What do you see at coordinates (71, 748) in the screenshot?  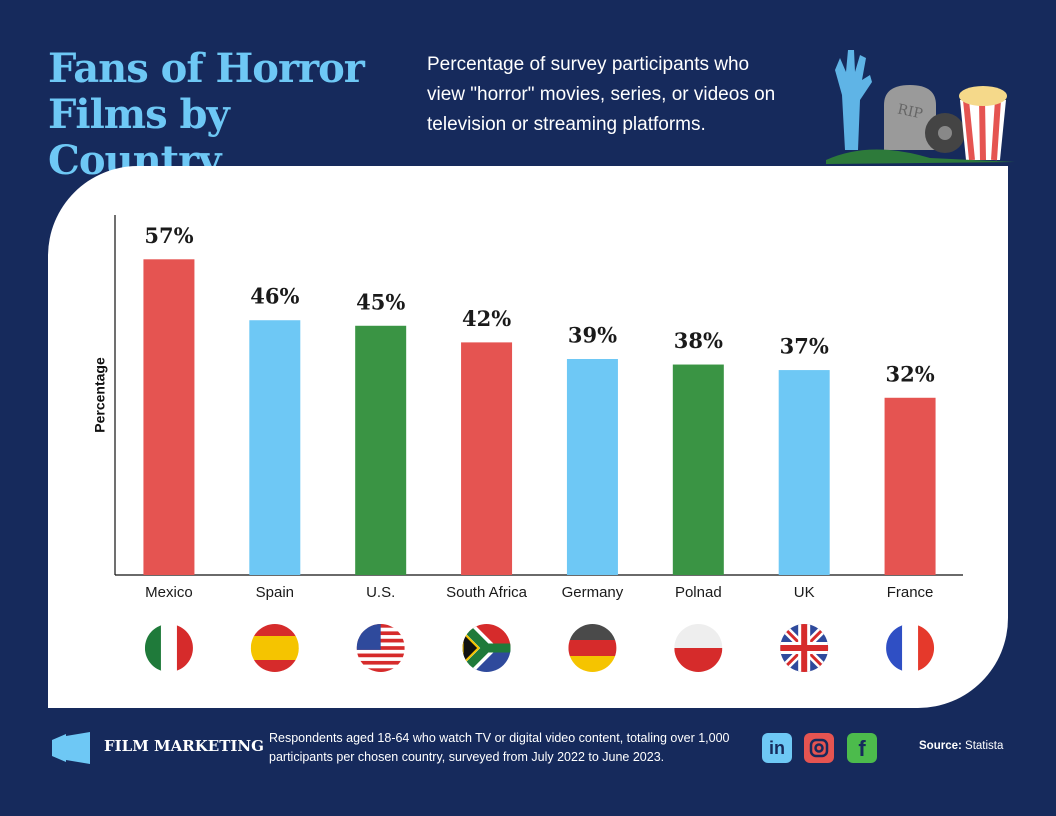 I see `brand-logo` at bounding box center [71, 748].